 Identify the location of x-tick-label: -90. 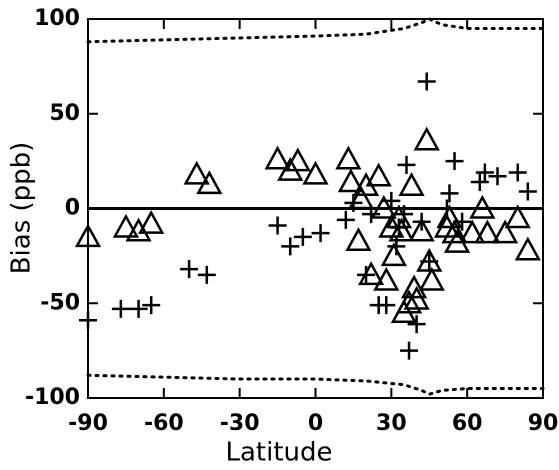
(88, 423).